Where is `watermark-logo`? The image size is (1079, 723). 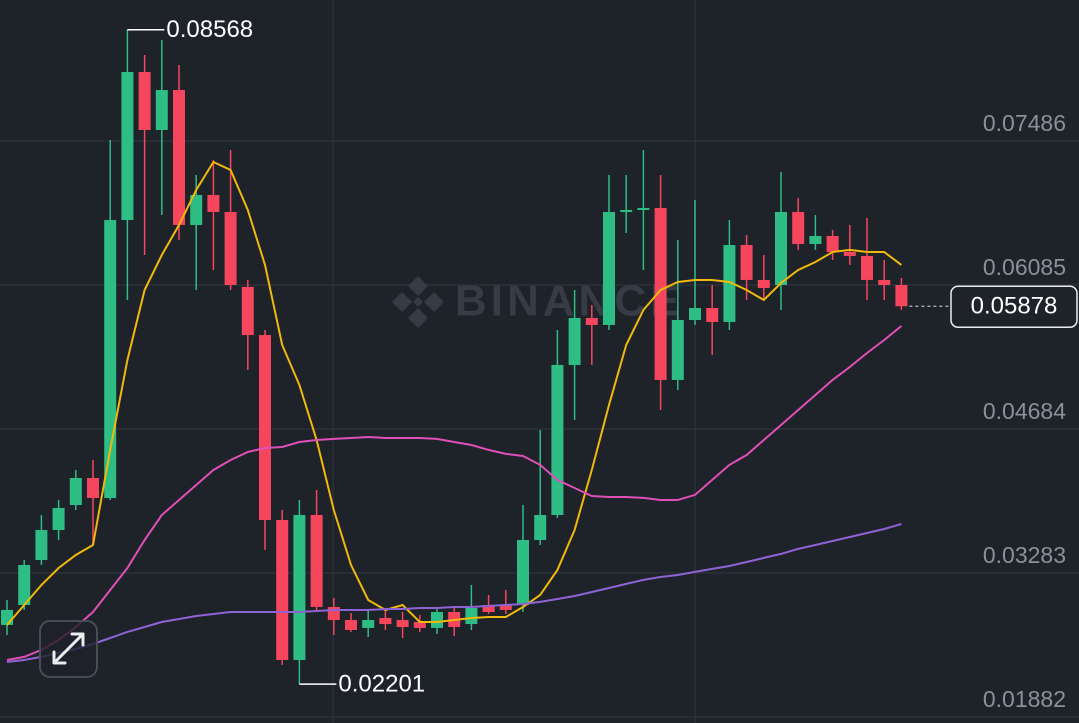
watermark-logo is located at coordinates (418, 302).